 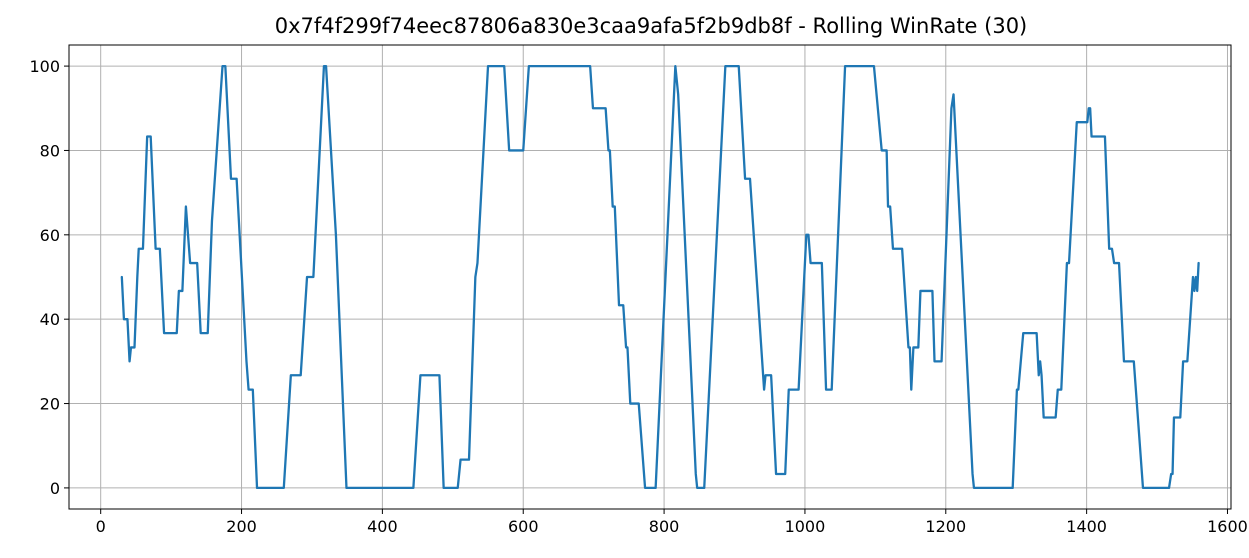 What do you see at coordinates (241, 526) in the screenshot?
I see `x-tick-label: 200` at bounding box center [241, 526].